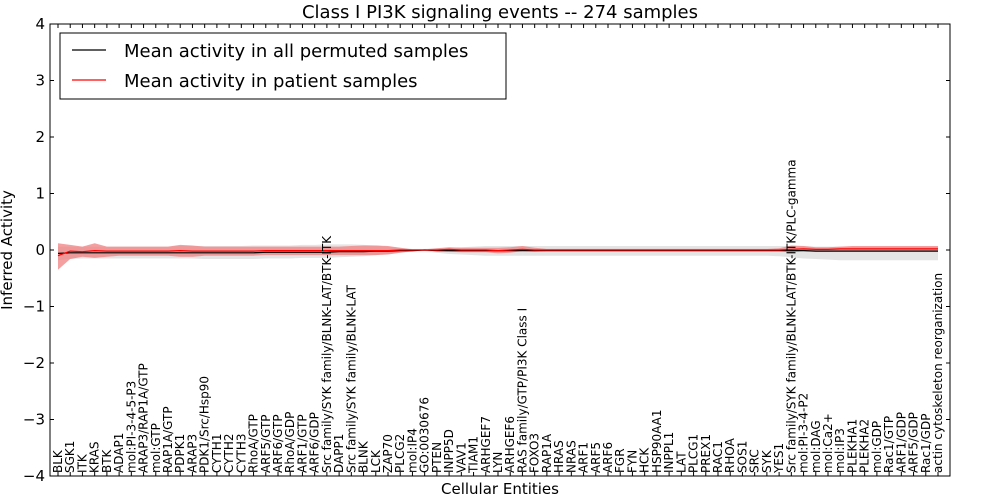 This screenshot has width=1000, height=500. Describe the element at coordinates (95, 457) in the screenshot. I see `x-tick-label: KRAS` at that location.